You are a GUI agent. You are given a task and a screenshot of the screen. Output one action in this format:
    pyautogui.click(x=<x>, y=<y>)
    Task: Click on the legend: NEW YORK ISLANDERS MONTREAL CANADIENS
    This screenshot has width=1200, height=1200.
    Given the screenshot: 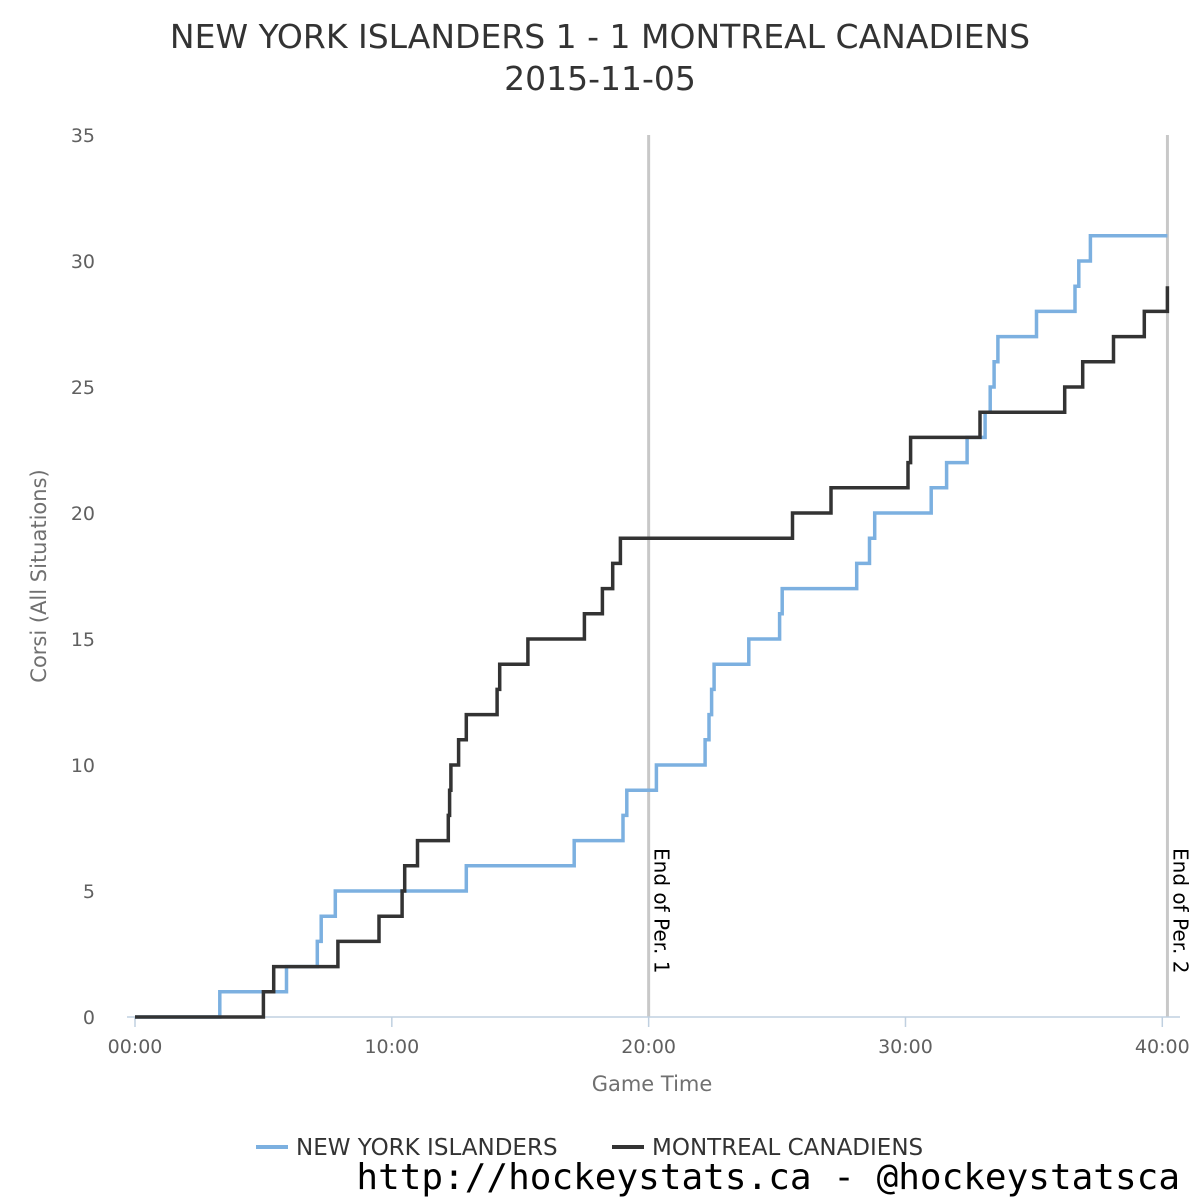 What is the action you would take?
    pyautogui.click(x=589, y=1148)
    